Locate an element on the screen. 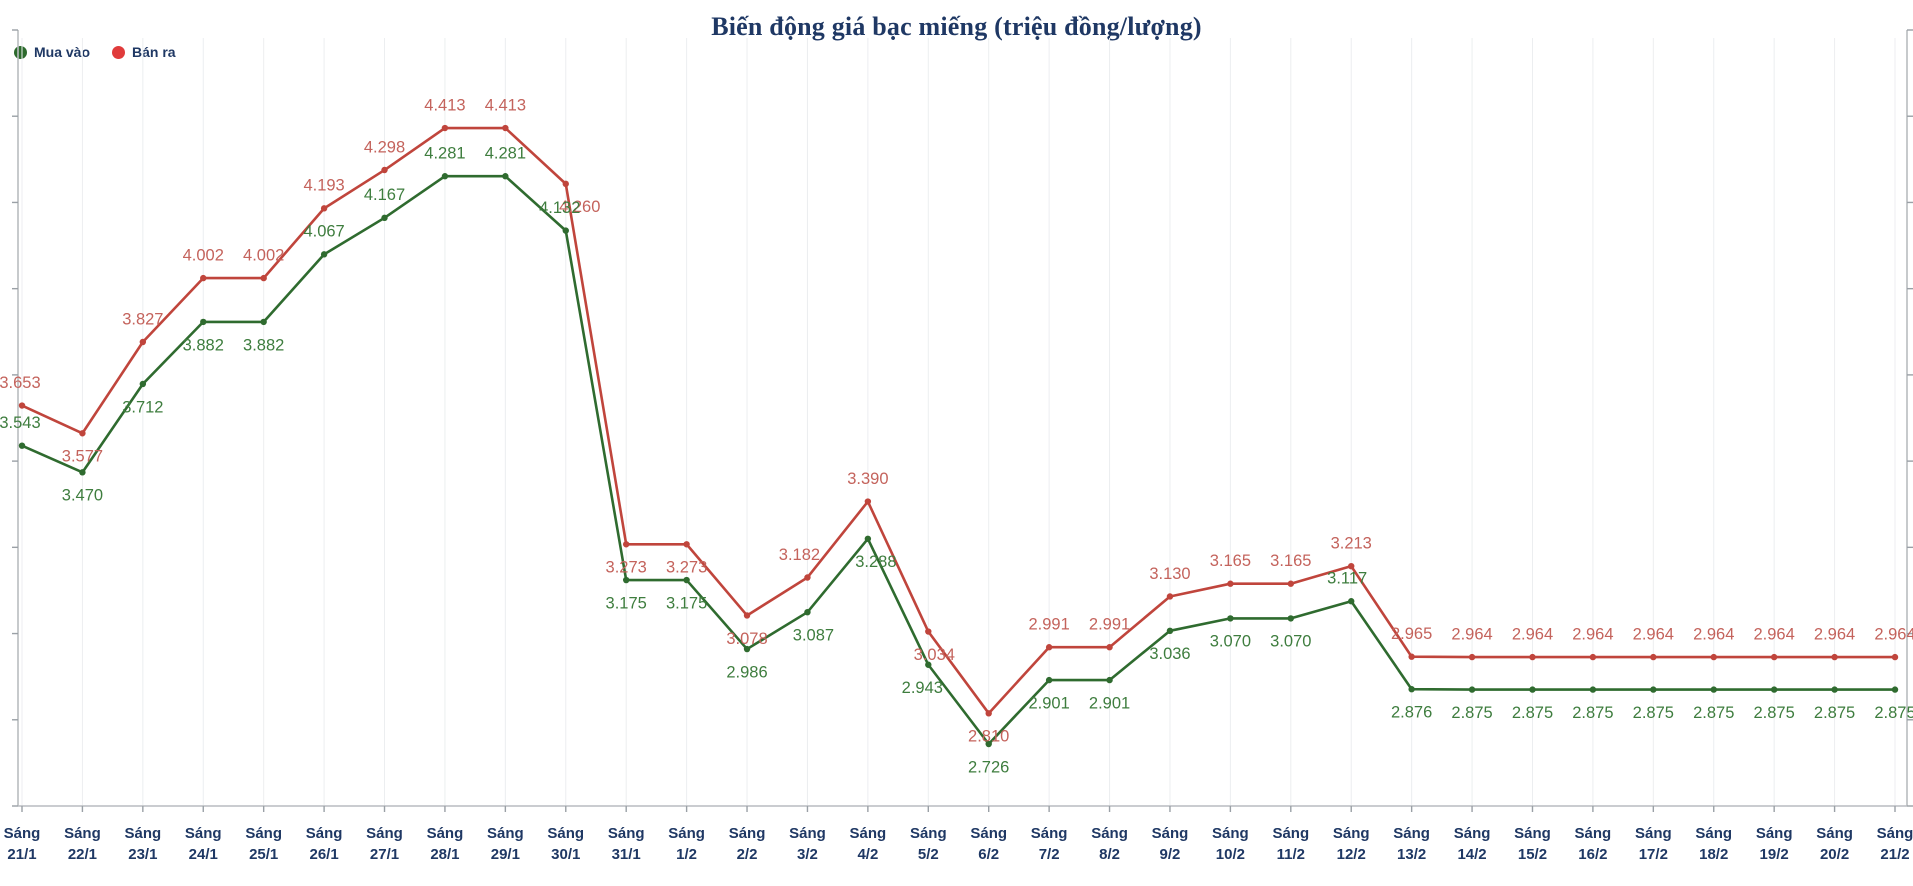  x-tick-label: Sáng 8/2 is located at coordinates (1109, 844).